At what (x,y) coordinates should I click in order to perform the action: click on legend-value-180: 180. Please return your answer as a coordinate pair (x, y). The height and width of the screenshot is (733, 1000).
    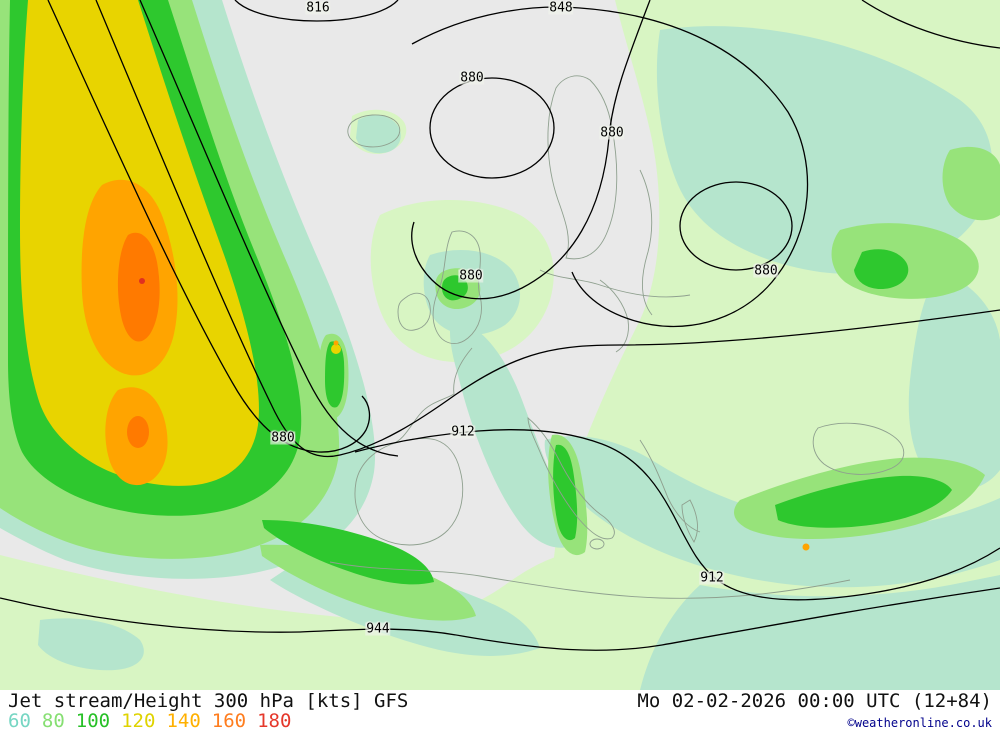
    Looking at the image, I should click on (274, 721).